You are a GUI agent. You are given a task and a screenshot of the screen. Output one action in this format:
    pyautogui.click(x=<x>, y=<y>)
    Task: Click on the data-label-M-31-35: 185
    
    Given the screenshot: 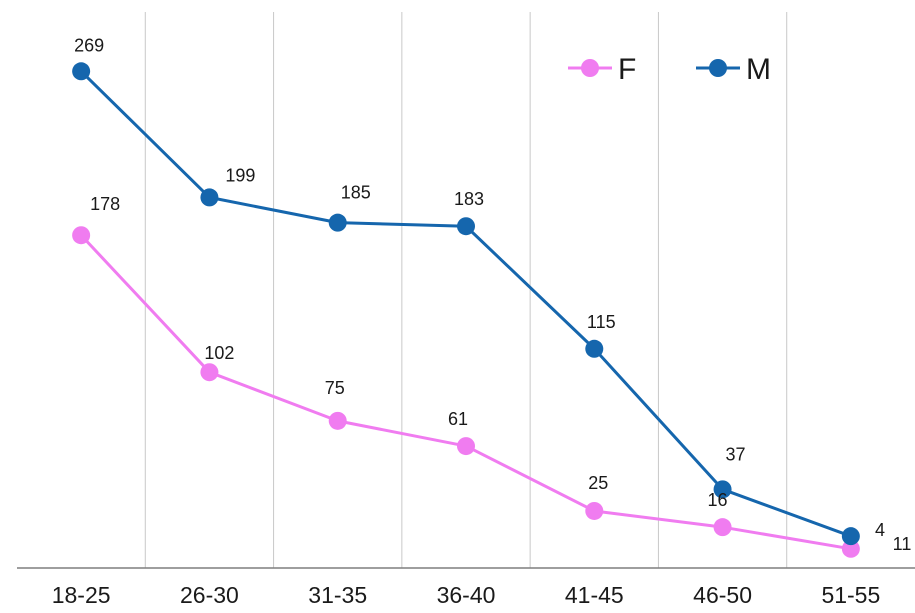 What is the action you would take?
    pyautogui.click(x=356, y=193)
    